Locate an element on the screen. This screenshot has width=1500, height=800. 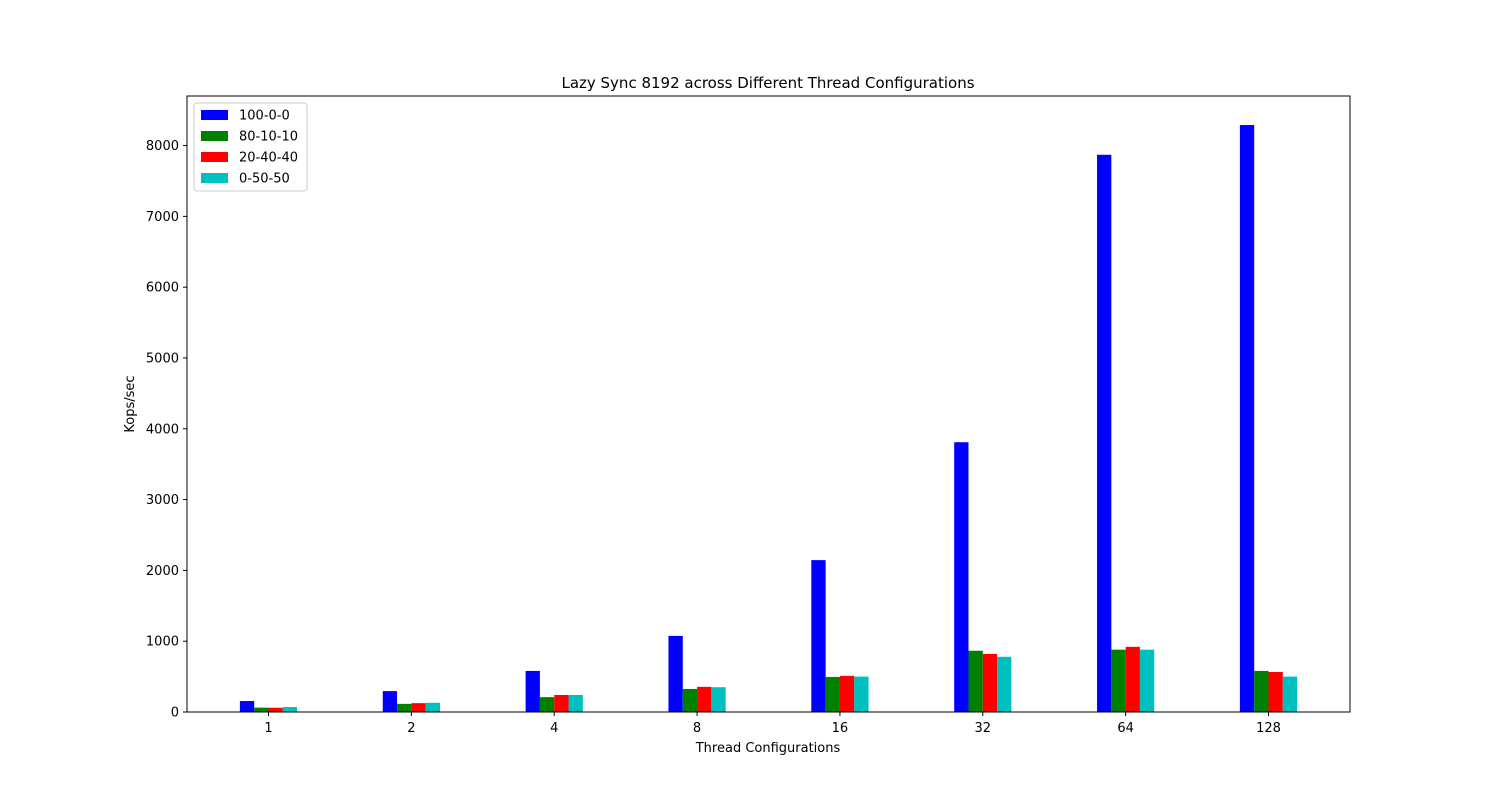
legend-box is located at coordinates (250, 147).